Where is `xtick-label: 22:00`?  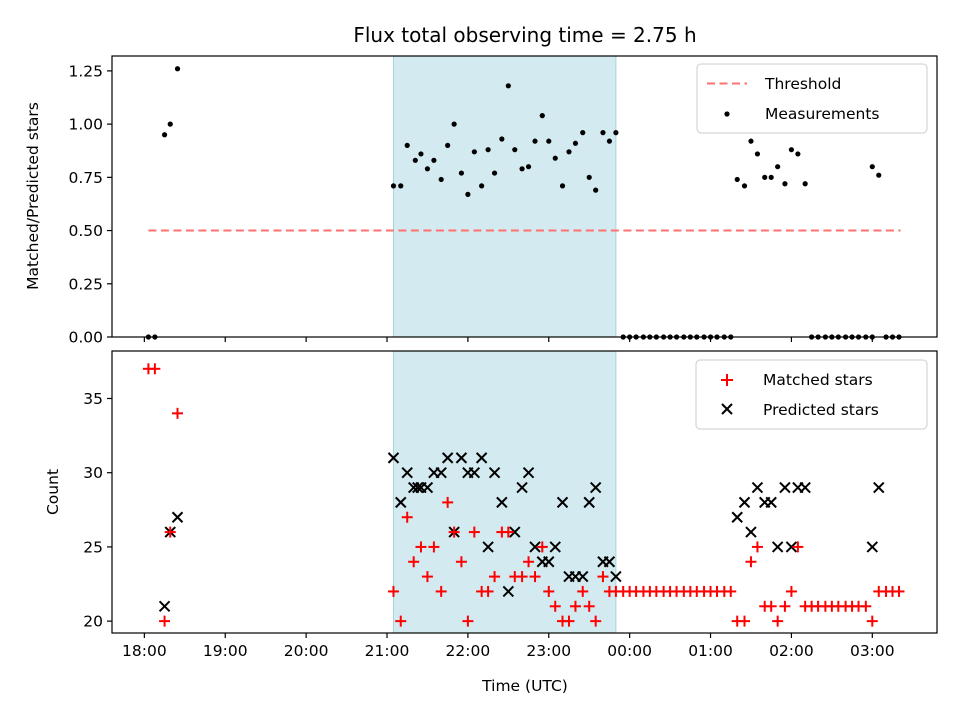
xtick-label: 22:00 is located at coordinates (468, 651).